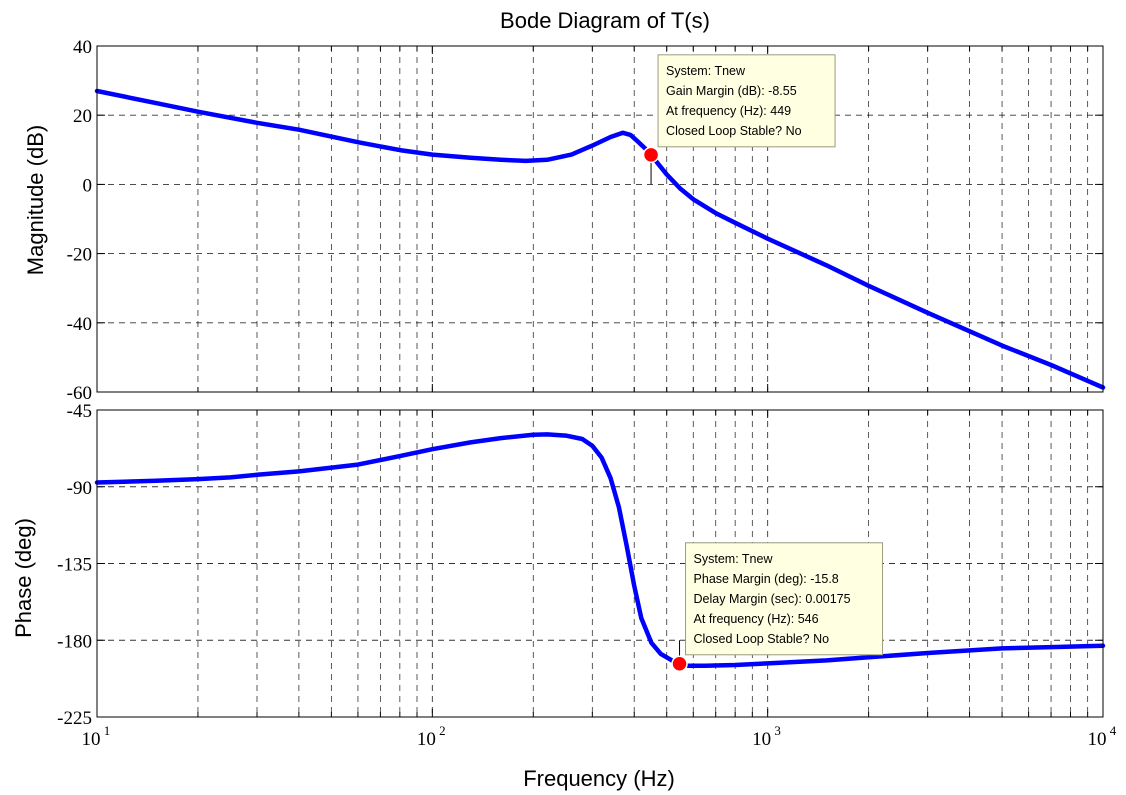 The width and height of the screenshot is (1126, 795). I want to click on phase-margin-marker, so click(679, 664).